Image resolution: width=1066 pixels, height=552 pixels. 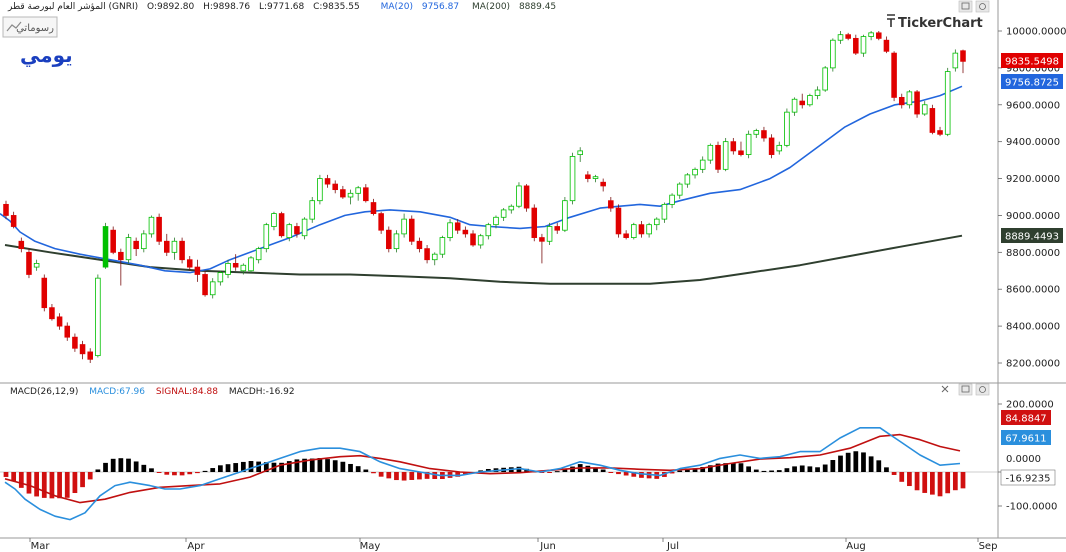 I want to click on month-label: Jul, so click(x=672, y=546).